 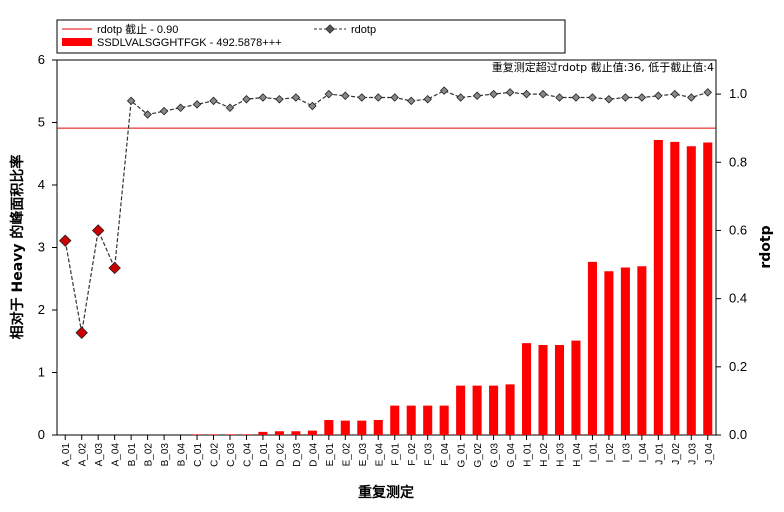 I want to click on x-tick-label: D_03, so click(x=297, y=455).